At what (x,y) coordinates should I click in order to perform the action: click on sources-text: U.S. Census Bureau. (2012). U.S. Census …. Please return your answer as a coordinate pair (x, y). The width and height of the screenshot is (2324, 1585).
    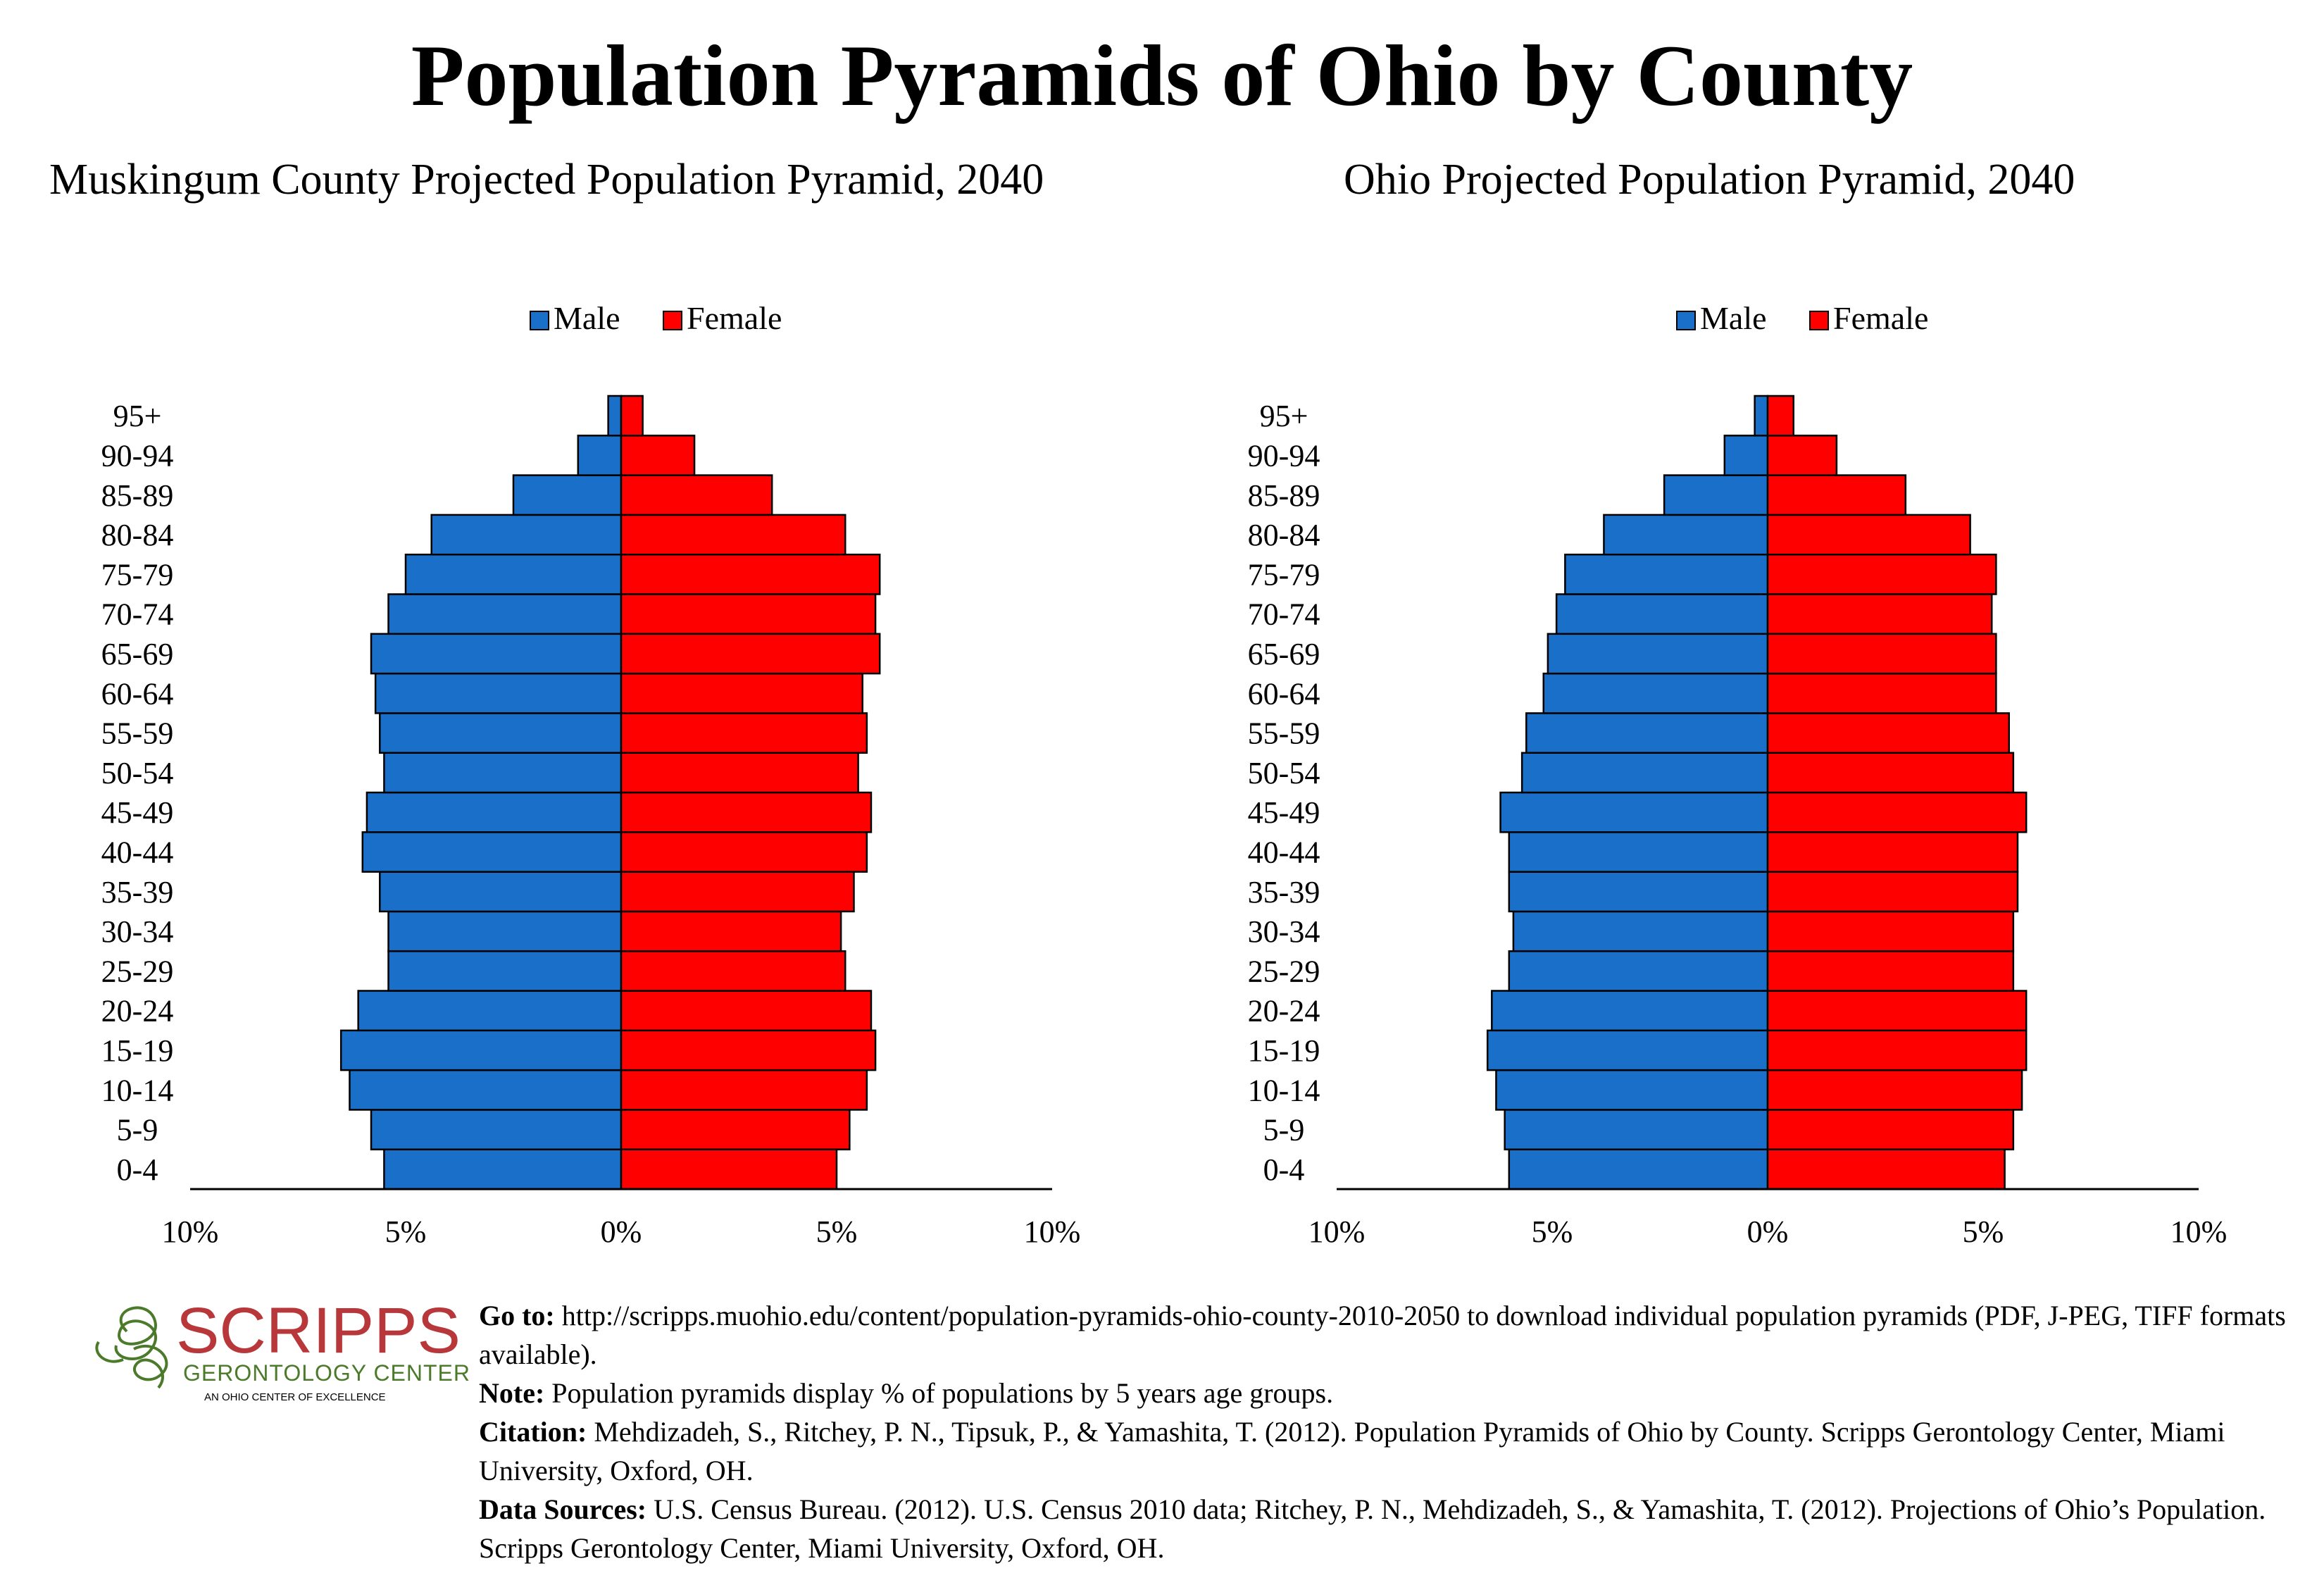
    Looking at the image, I should click on (1372, 1528).